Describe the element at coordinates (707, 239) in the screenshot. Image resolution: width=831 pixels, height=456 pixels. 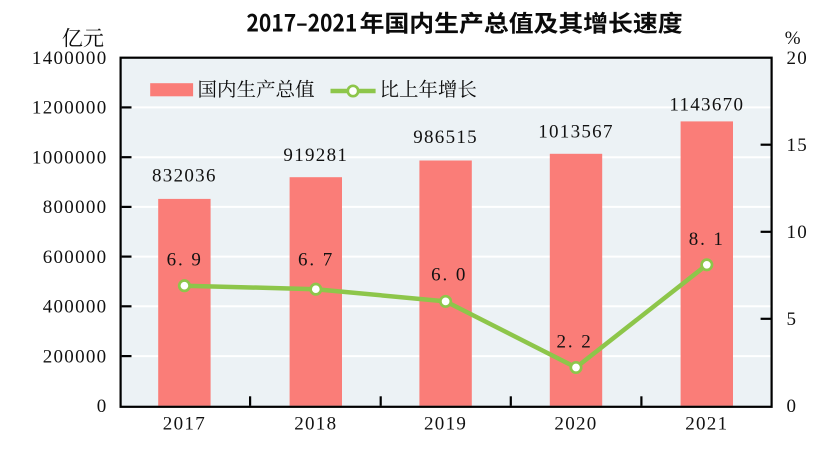
I see `svg-text: 8. 1` at that location.